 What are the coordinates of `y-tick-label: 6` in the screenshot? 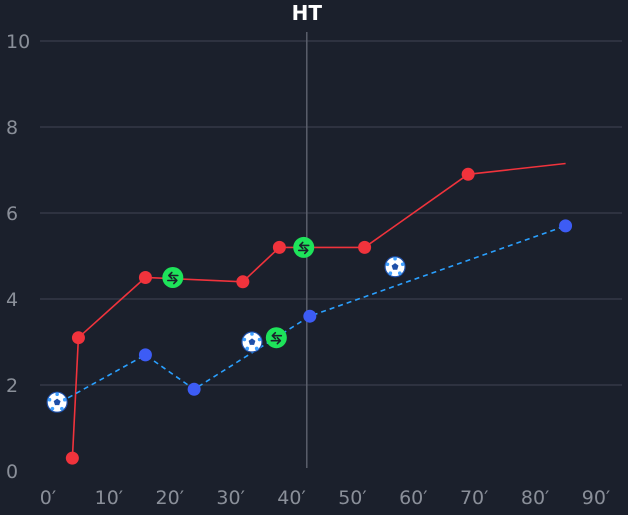 It's located at (12, 214).